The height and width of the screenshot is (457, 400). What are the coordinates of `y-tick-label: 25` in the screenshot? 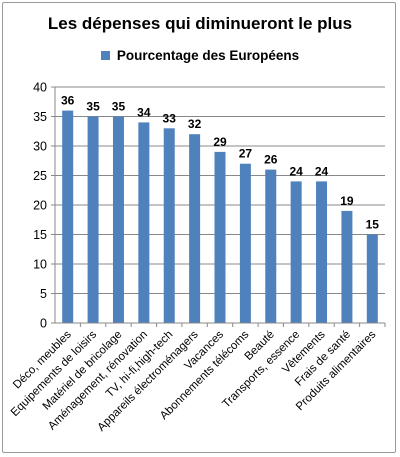 It's located at (40, 176).